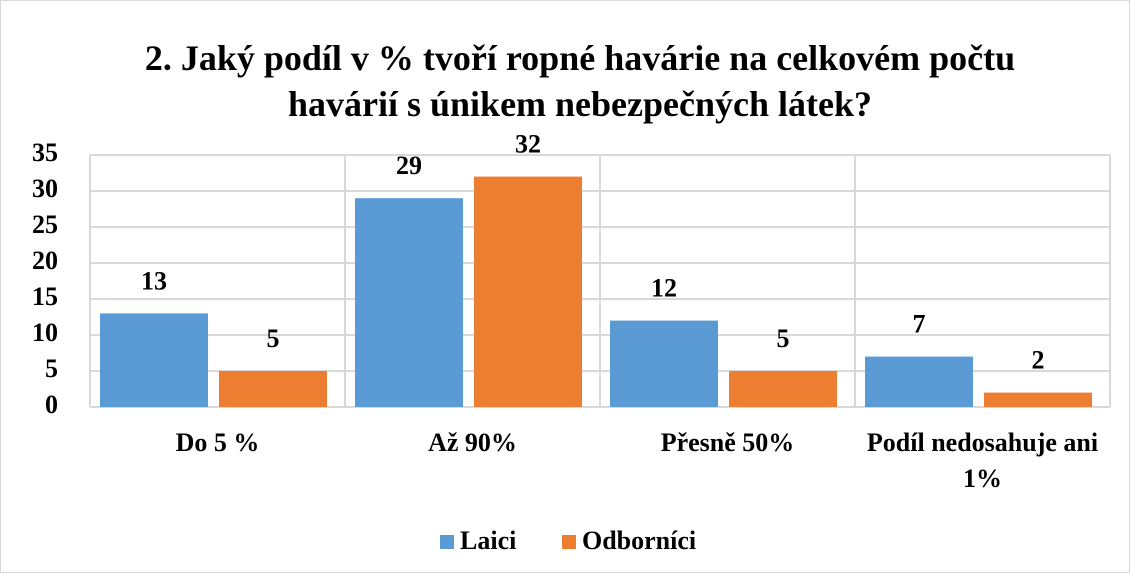 This screenshot has width=1131, height=574. I want to click on value-label: 13, so click(154, 280).